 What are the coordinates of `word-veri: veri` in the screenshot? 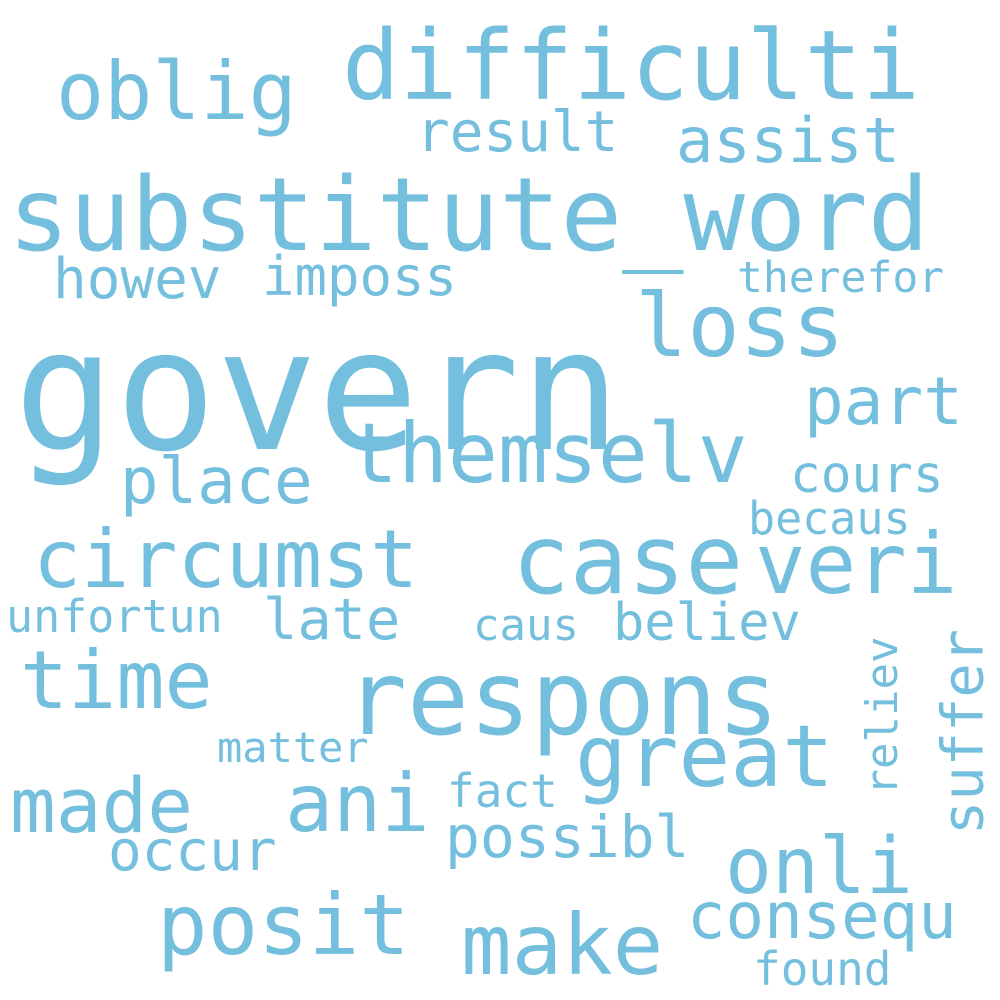 It's located at (856, 564).